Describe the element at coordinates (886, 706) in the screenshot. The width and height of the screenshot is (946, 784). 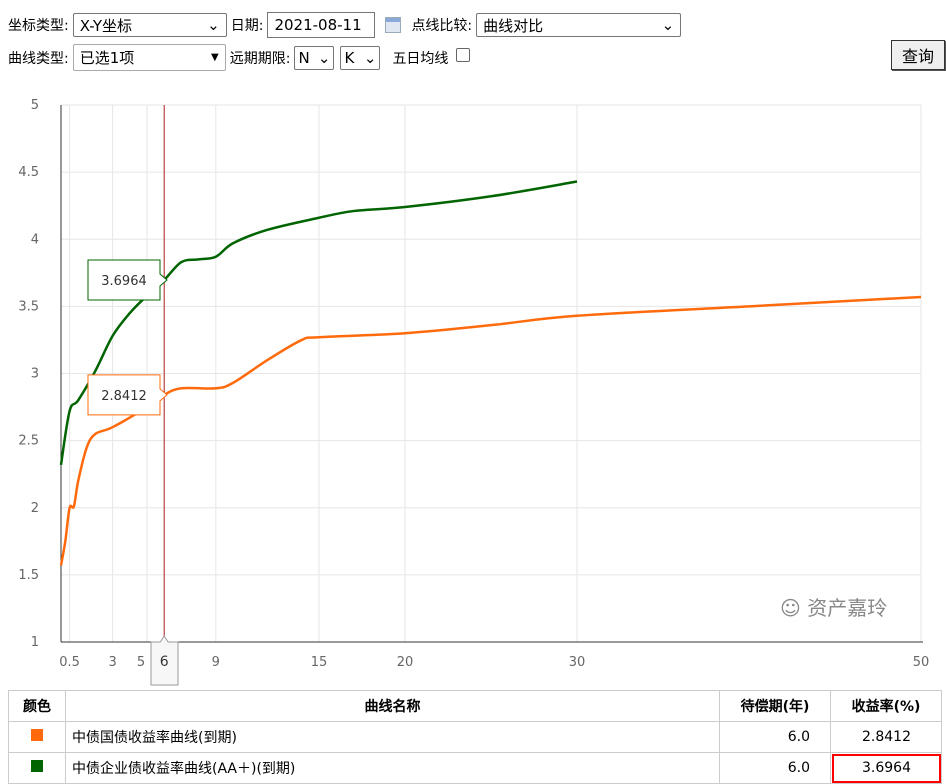
I see `header-yield: 收益率(%)` at that location.